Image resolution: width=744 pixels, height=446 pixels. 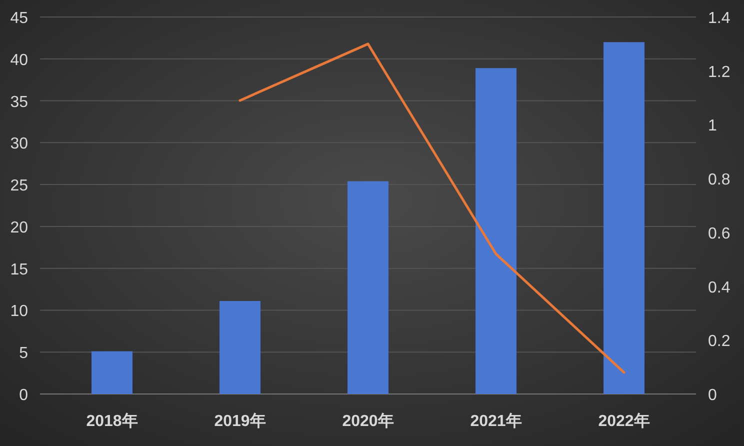 I want to click on y-tick-label: 0, so click(x=23, y=395).